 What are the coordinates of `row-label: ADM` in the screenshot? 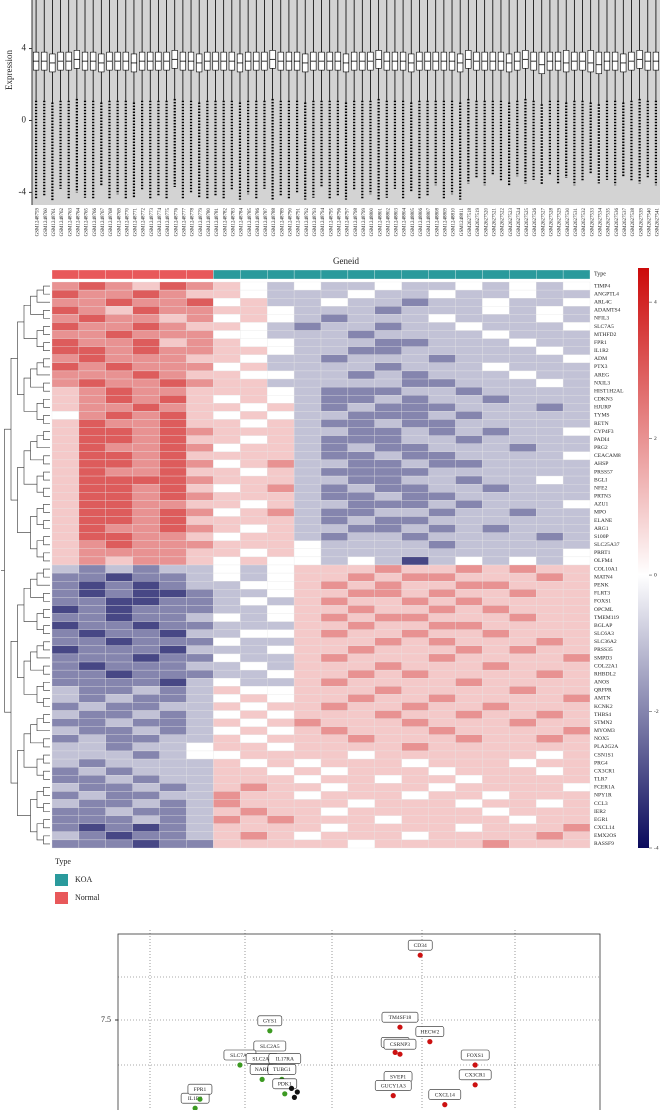 It's located at (600, 359).